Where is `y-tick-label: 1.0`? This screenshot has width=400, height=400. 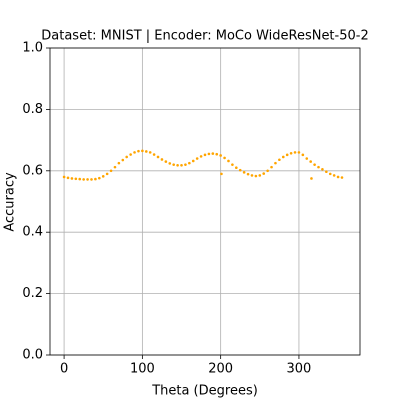 y-tick-label: 1.0 is located at coordinates (32, 48).